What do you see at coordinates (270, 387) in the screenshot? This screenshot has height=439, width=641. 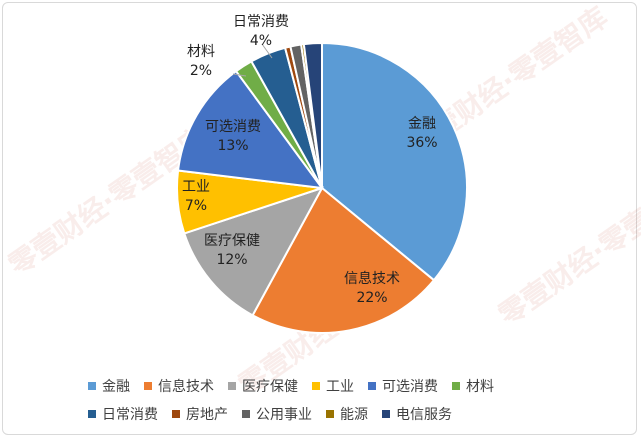 I see `legend-label: 医疗保健` at bounding box center [270, 387].